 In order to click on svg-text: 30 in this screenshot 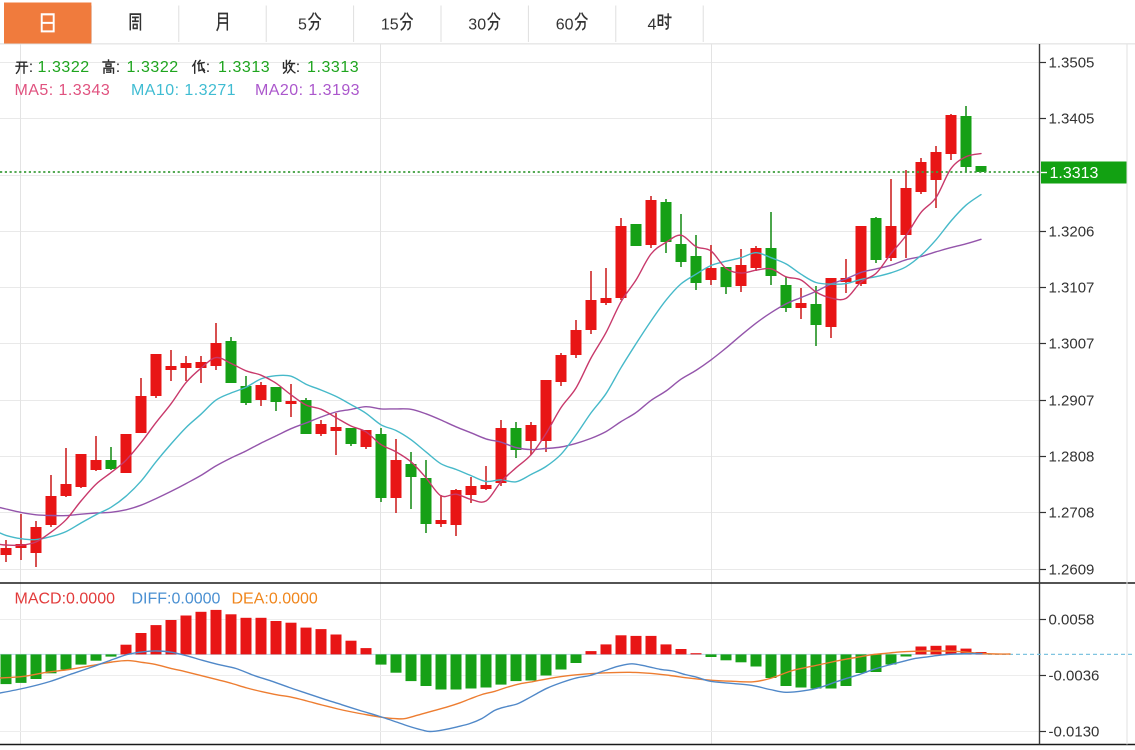, I will do `click(477, 25)`.